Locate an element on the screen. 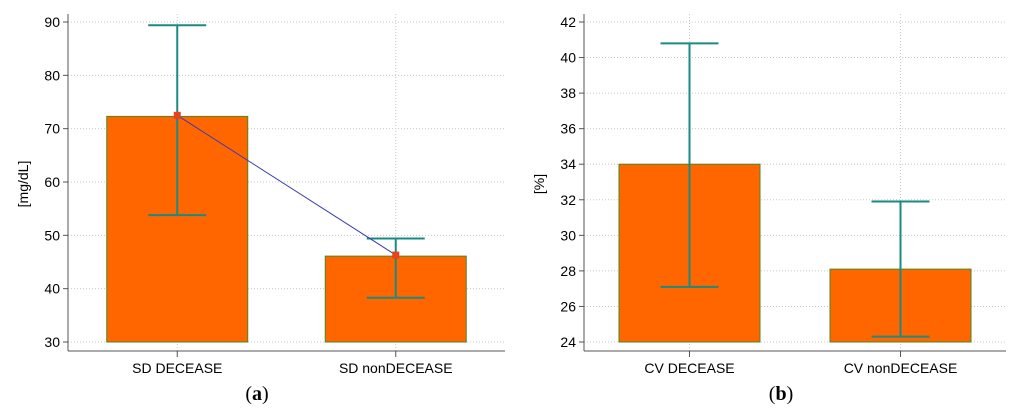  series-line is located at coordinates (286, 185).